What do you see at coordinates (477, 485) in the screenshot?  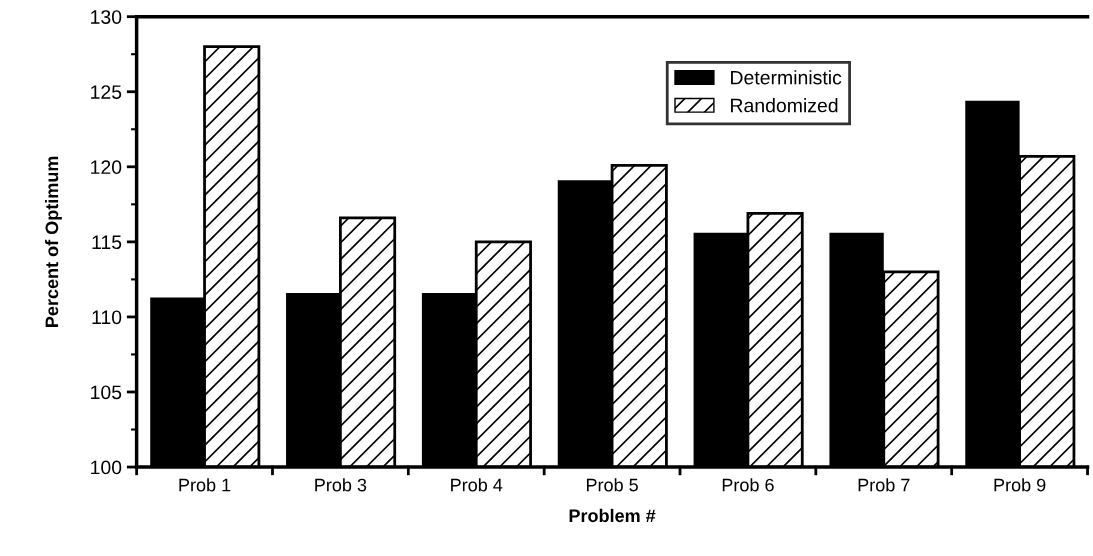 I see `x-tick-label: Prob 4` at bounding box center [477, 485].